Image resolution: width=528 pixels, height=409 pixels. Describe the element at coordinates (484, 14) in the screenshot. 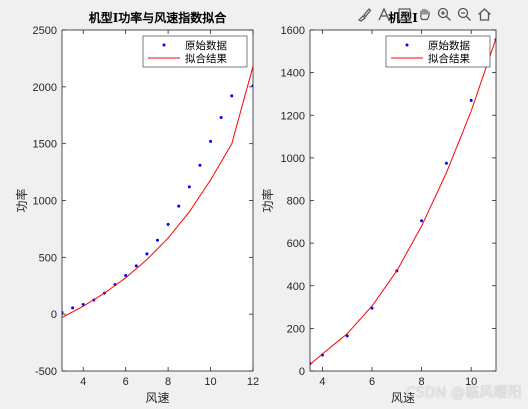

I see `home-icon` at that location.